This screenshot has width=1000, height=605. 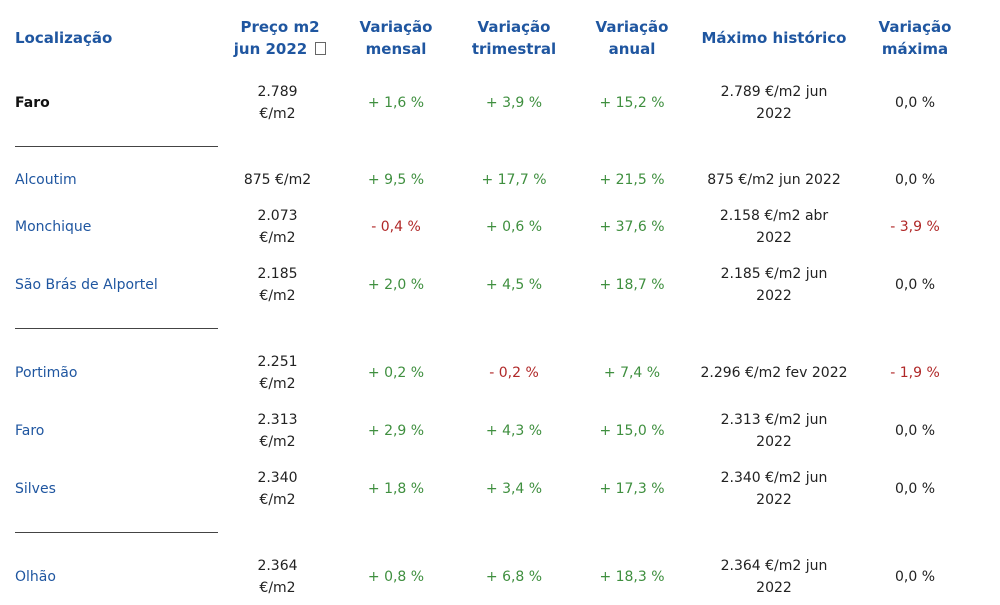 What do you see at coordinates (396, 285) in the screenshot?
I see `monthly-cell: + 2,0 %` at bounding box center [396, 285].